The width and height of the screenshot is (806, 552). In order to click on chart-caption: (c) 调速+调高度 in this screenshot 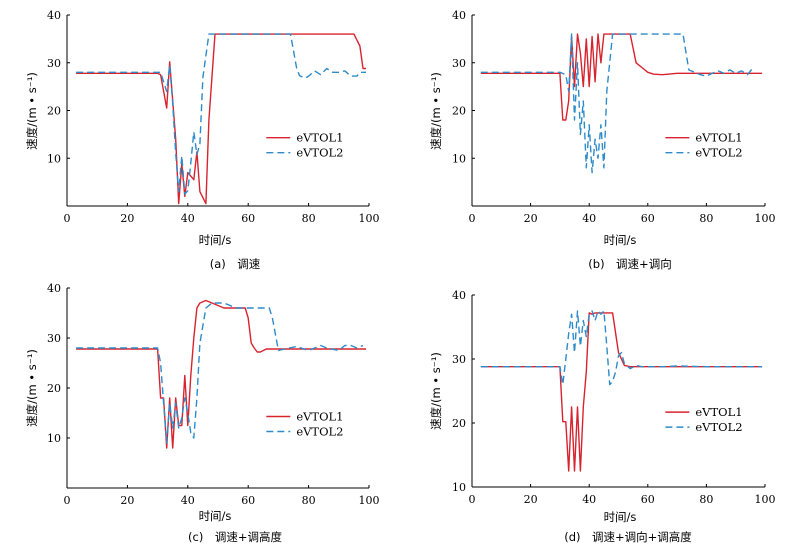, I will do `click(235, 537)`.